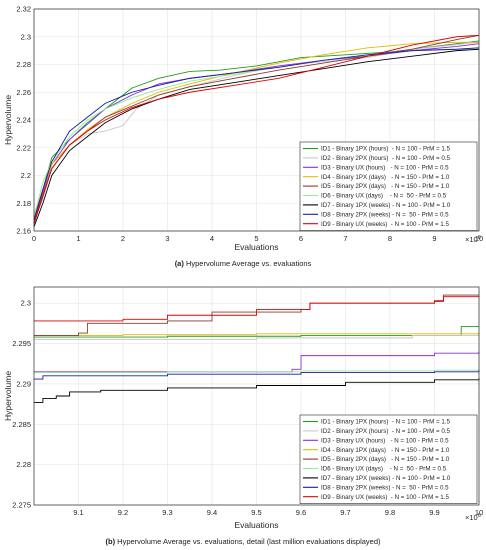 This screenshot has height=550, width=486. Describe the element at coordinates (212, 512) in the screenshot. I see `x-tick-label: 9.4` at that location.